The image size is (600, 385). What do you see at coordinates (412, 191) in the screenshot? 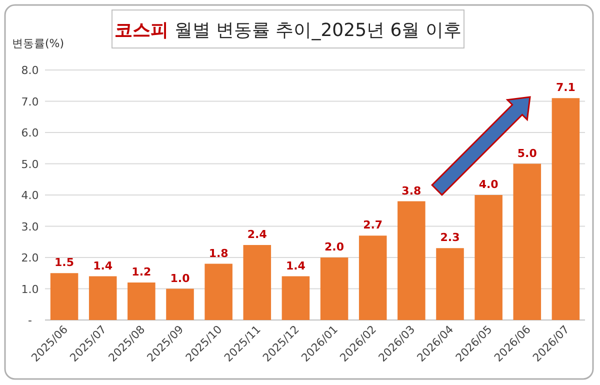
I see `data-label: 3.8` at bounding box center [412, 191].